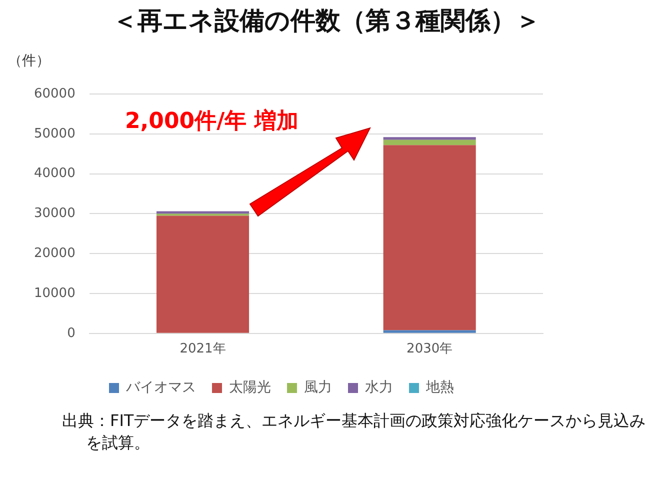  I want to click on y-tick-label: 20000, so click(55, 253).